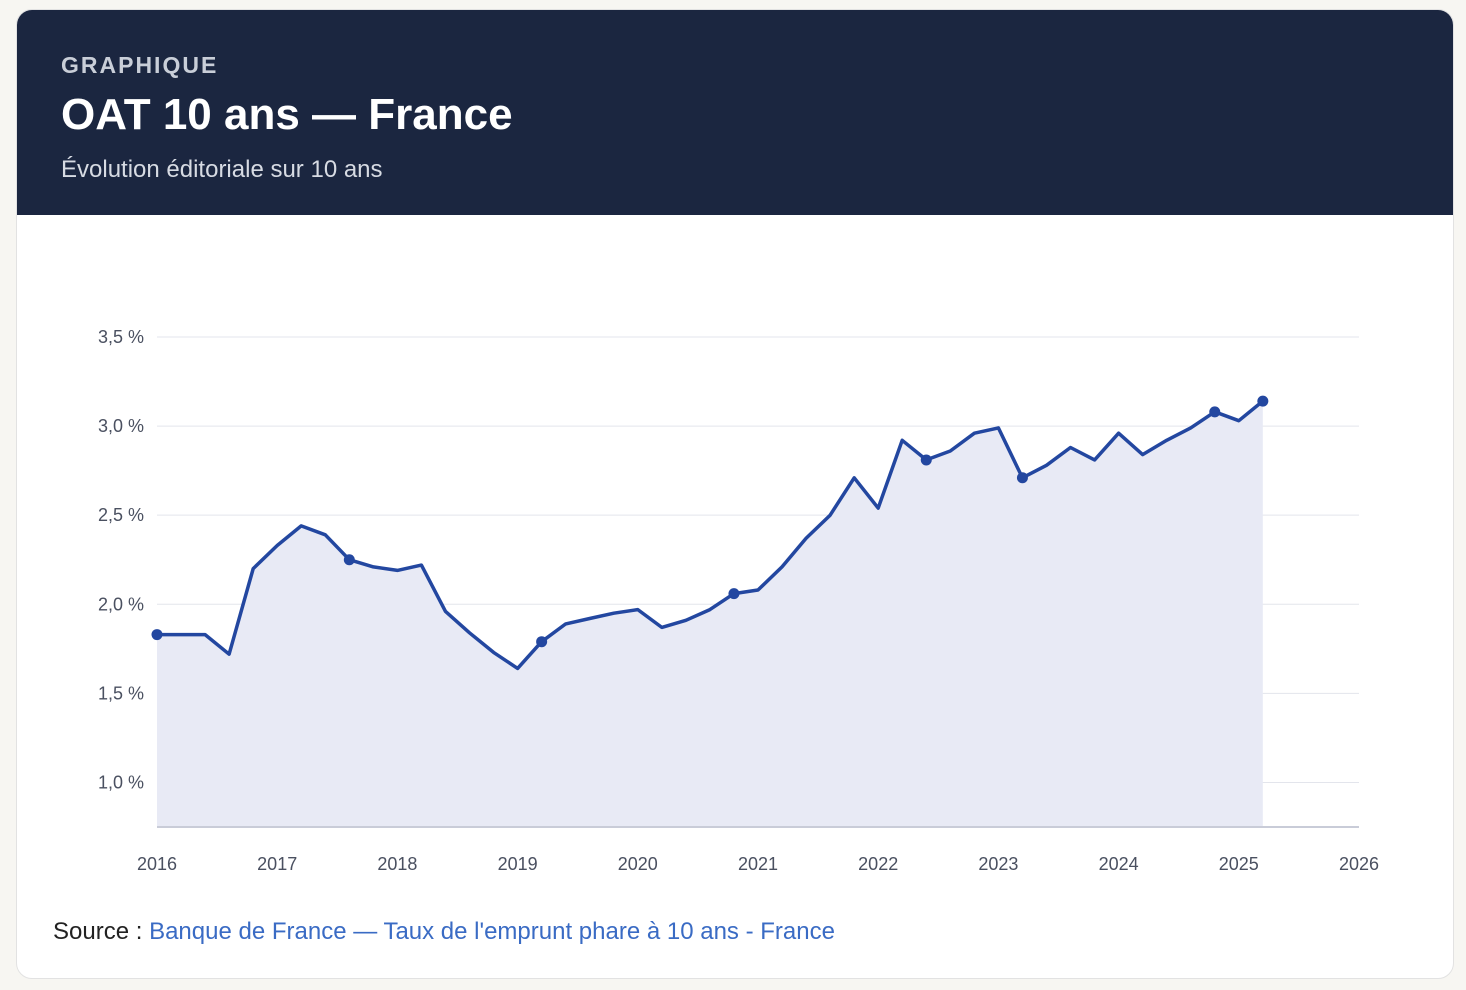 This screenshot has width=1466, height=990. What do you see at coordinates (121, 559) in the screenshot?
I see `y-axis-ticks: 1,0 % 1,5 % 2,0 % 2,5 % 3,0 % 3,5 %` at bounding box center [121, 559].